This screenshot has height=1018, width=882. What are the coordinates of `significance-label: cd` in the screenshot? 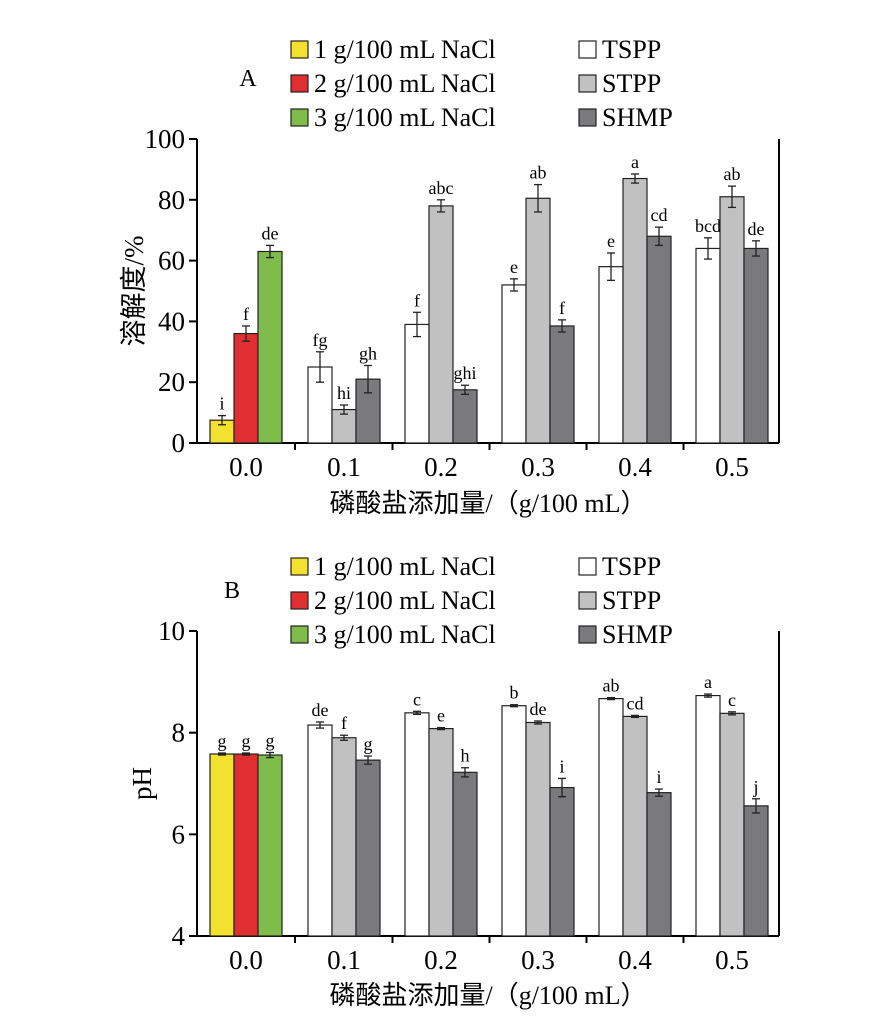 It's located at (659, 215).